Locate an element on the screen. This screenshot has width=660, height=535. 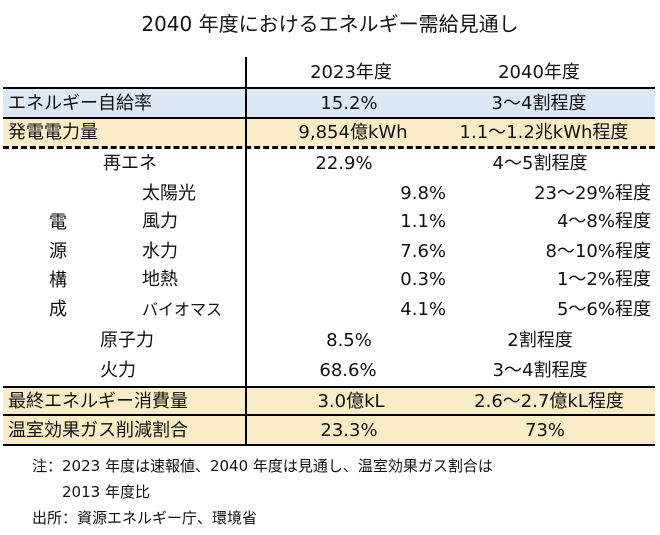
source-line: 出所：資源エネルギー庁、環境省 is located at coordinates (145, 518).